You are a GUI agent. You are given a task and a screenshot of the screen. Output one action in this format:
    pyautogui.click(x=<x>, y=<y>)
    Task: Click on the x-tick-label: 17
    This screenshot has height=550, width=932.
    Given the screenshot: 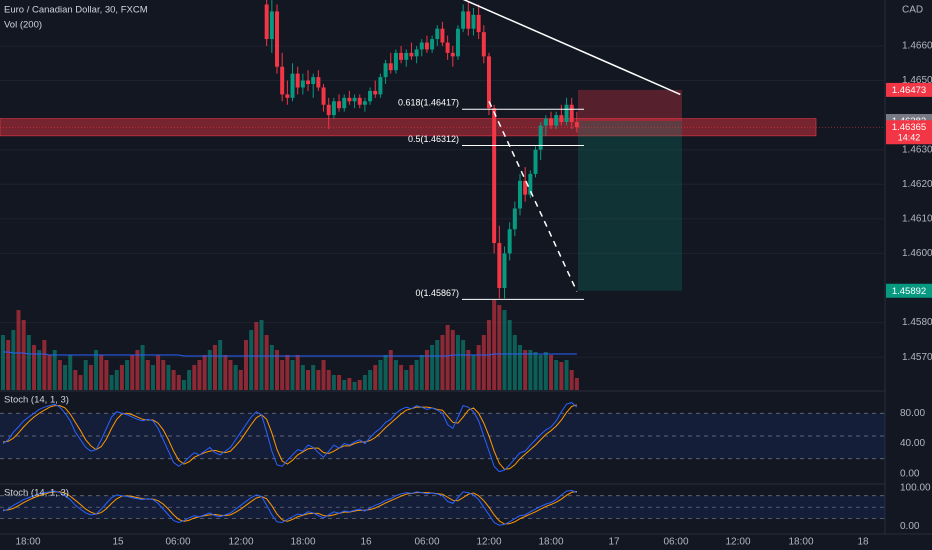 What is the action you would take?
    pyautogui.click(x=614, y=542)
    